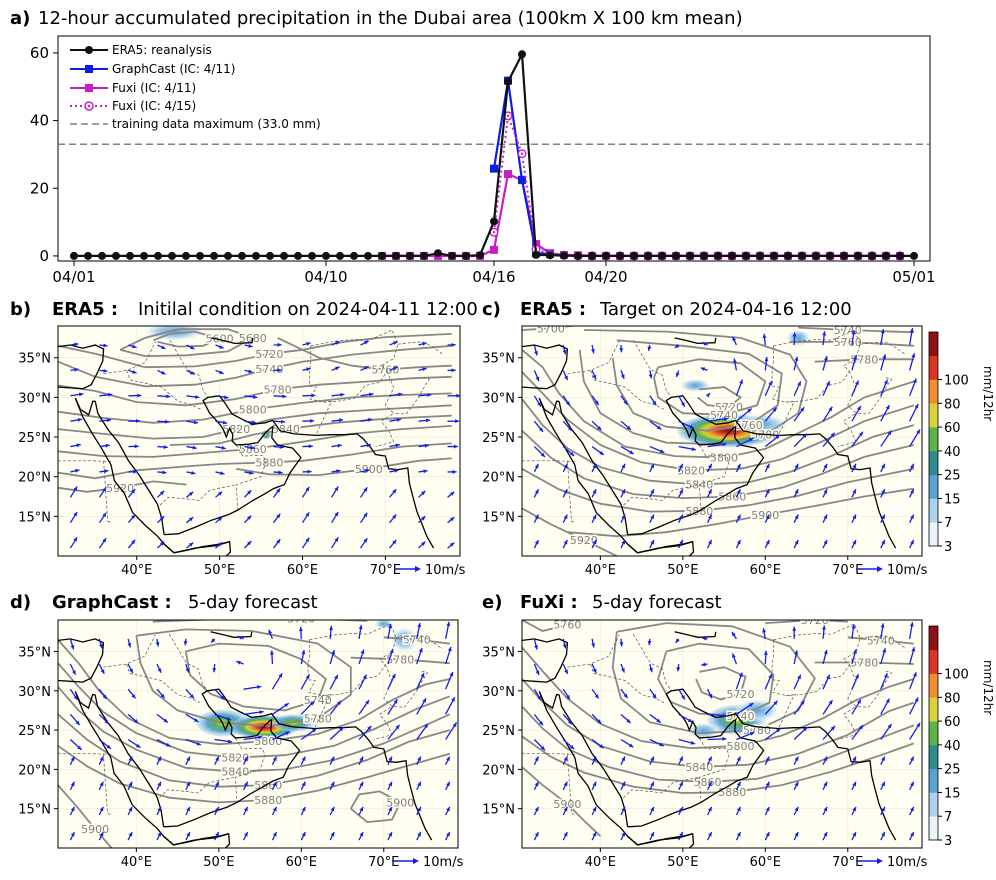 The height and width of the screenshot is (880, 996). I want to click on wind-reference-arrow-head, so click(416, 861).